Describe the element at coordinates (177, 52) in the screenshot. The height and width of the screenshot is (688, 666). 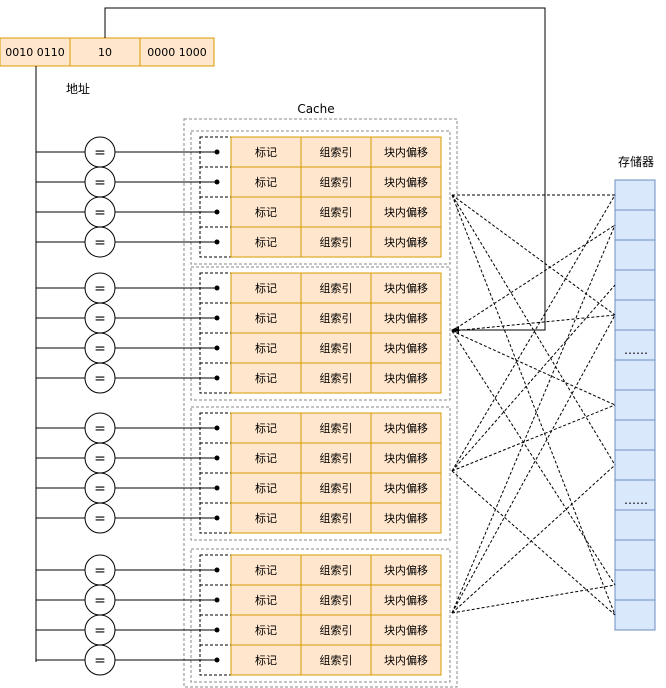
I see `address-offset-field` at that location.